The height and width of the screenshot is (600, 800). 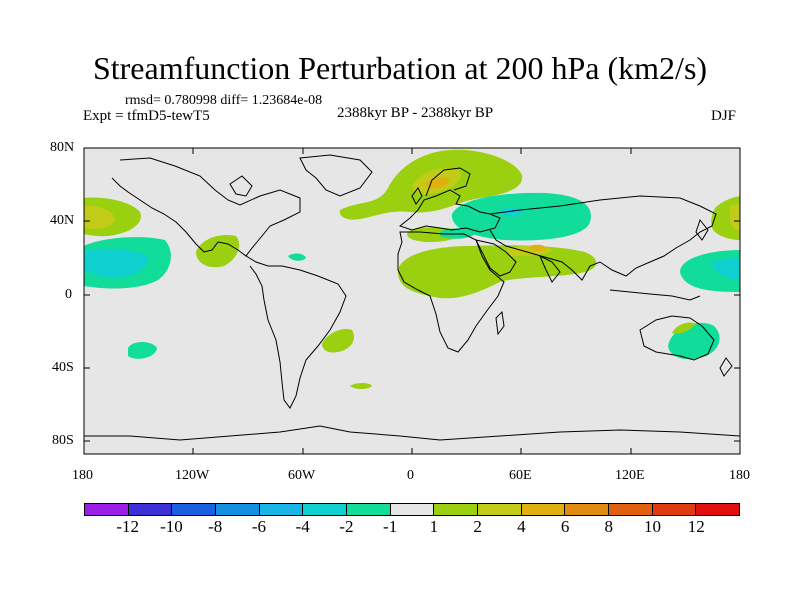 What do you see at coordinates (412, 433) in the screenshot?
I see `coast-antarctica` at bounding box center [412, 433].